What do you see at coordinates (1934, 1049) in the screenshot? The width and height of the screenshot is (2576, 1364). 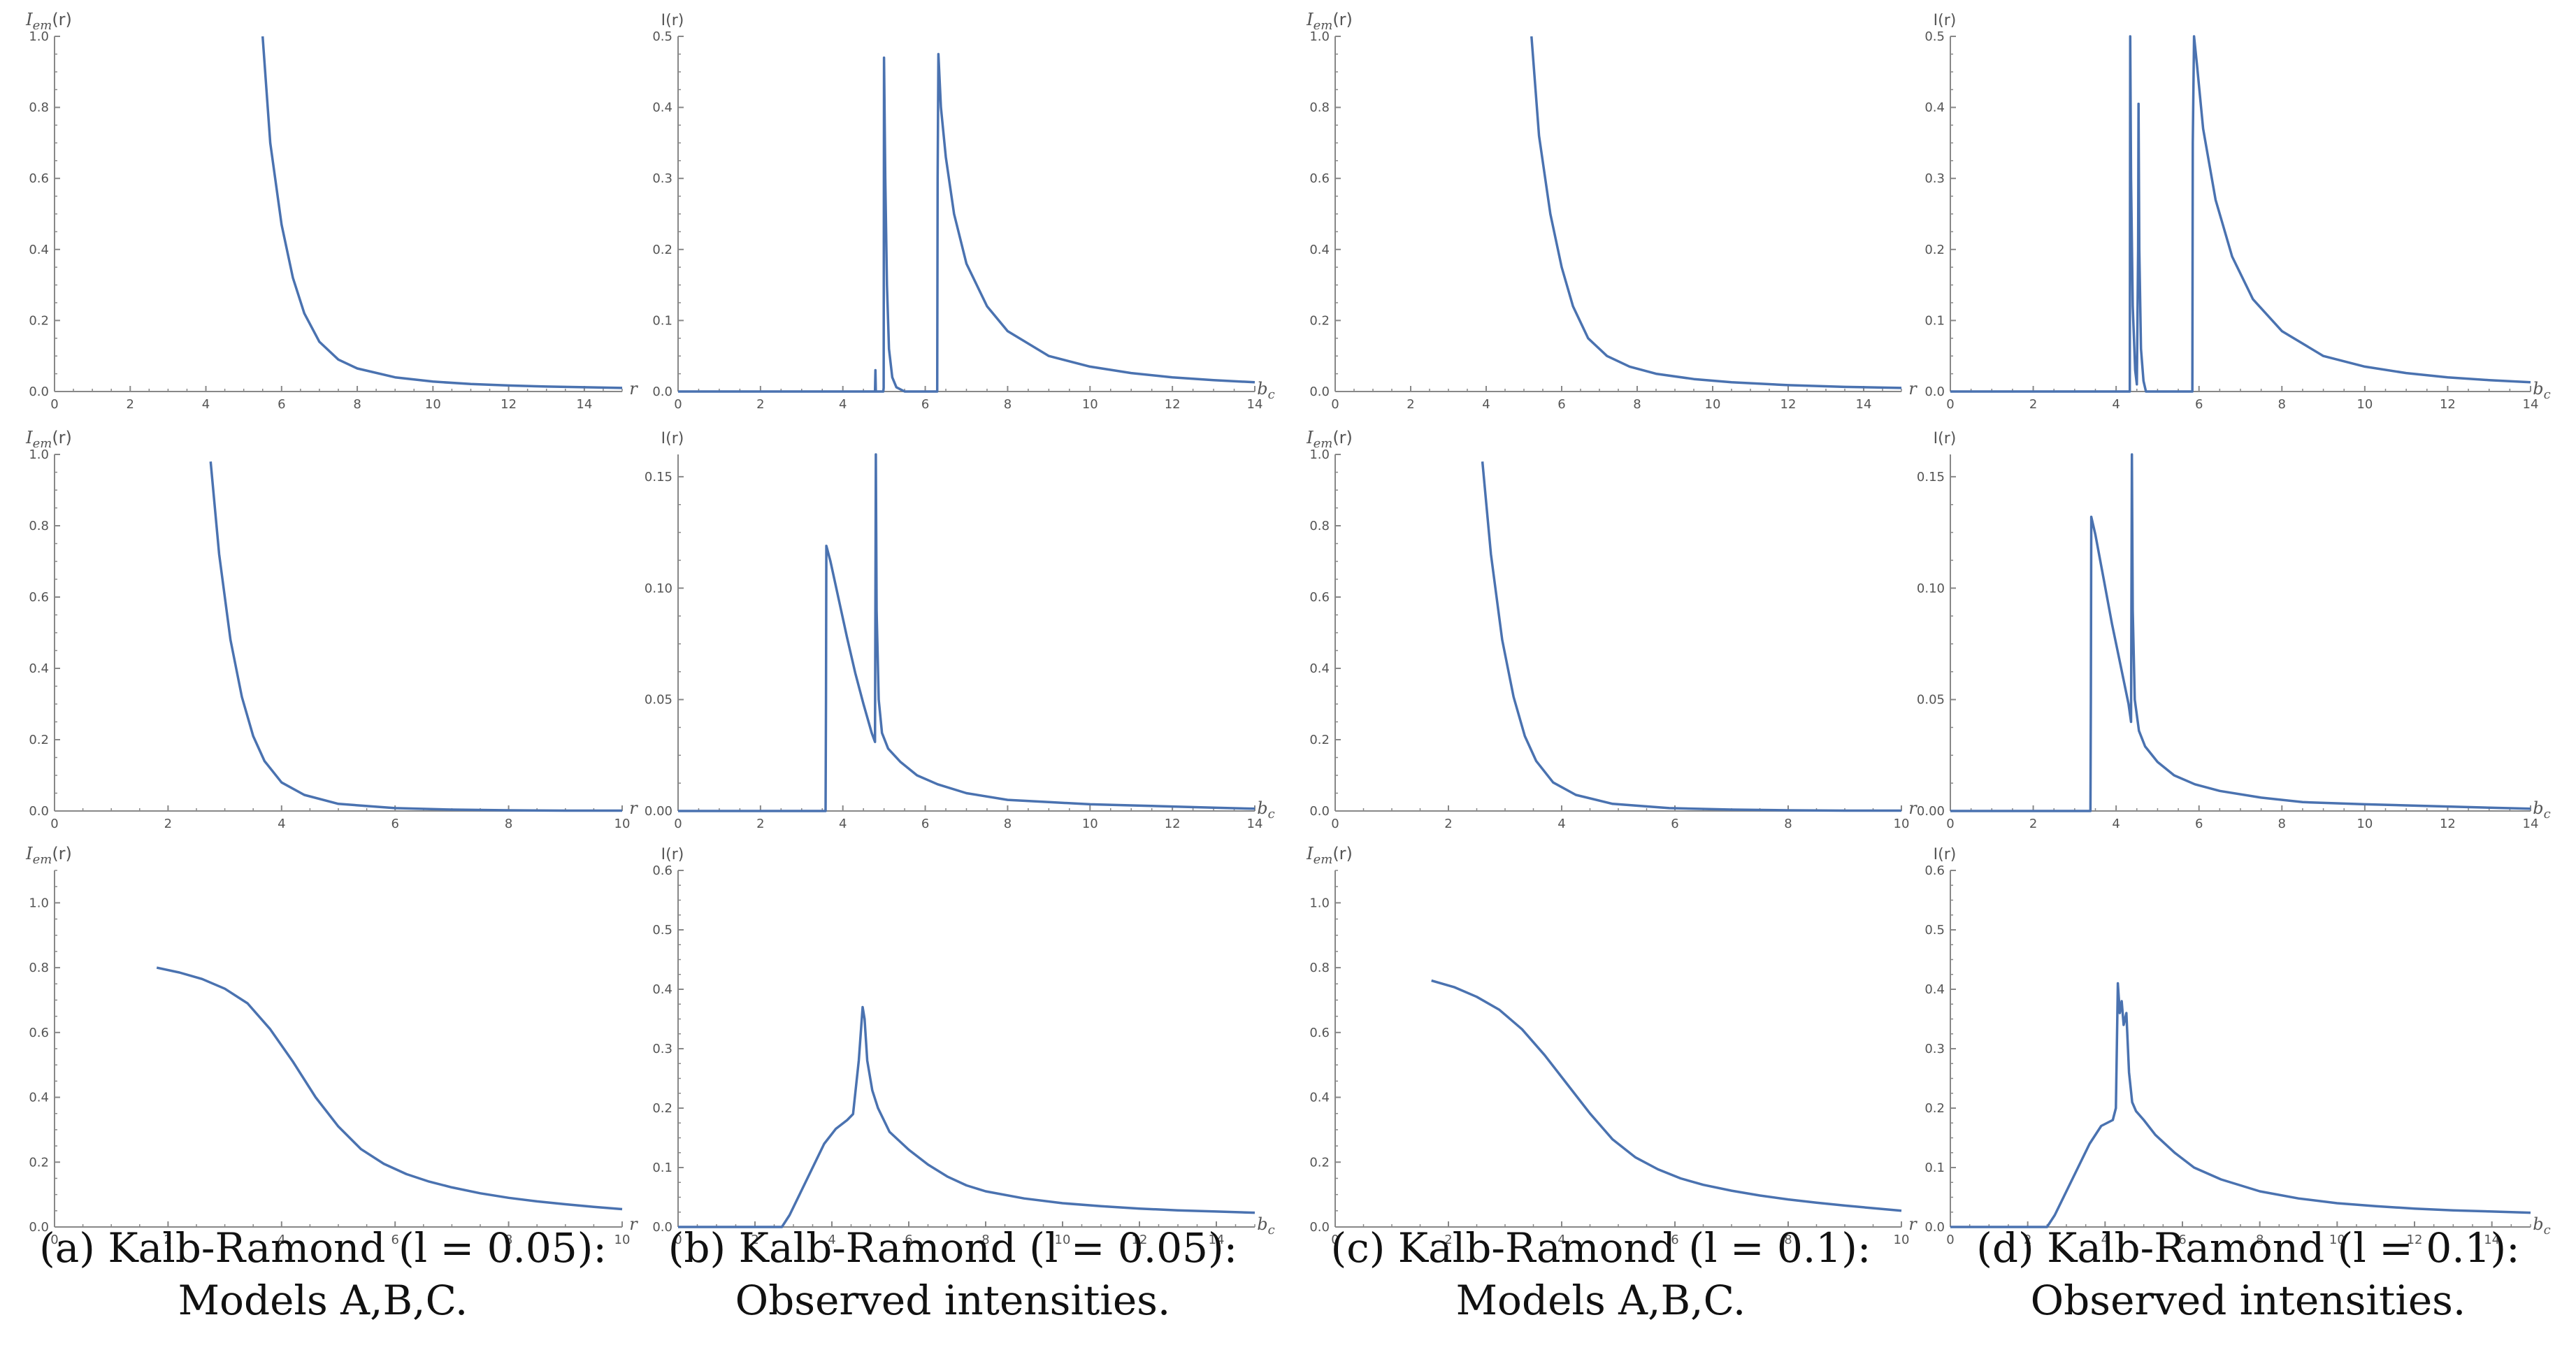 I see `y-tick-label: 0.3` at bounding box center [1934, 1049].